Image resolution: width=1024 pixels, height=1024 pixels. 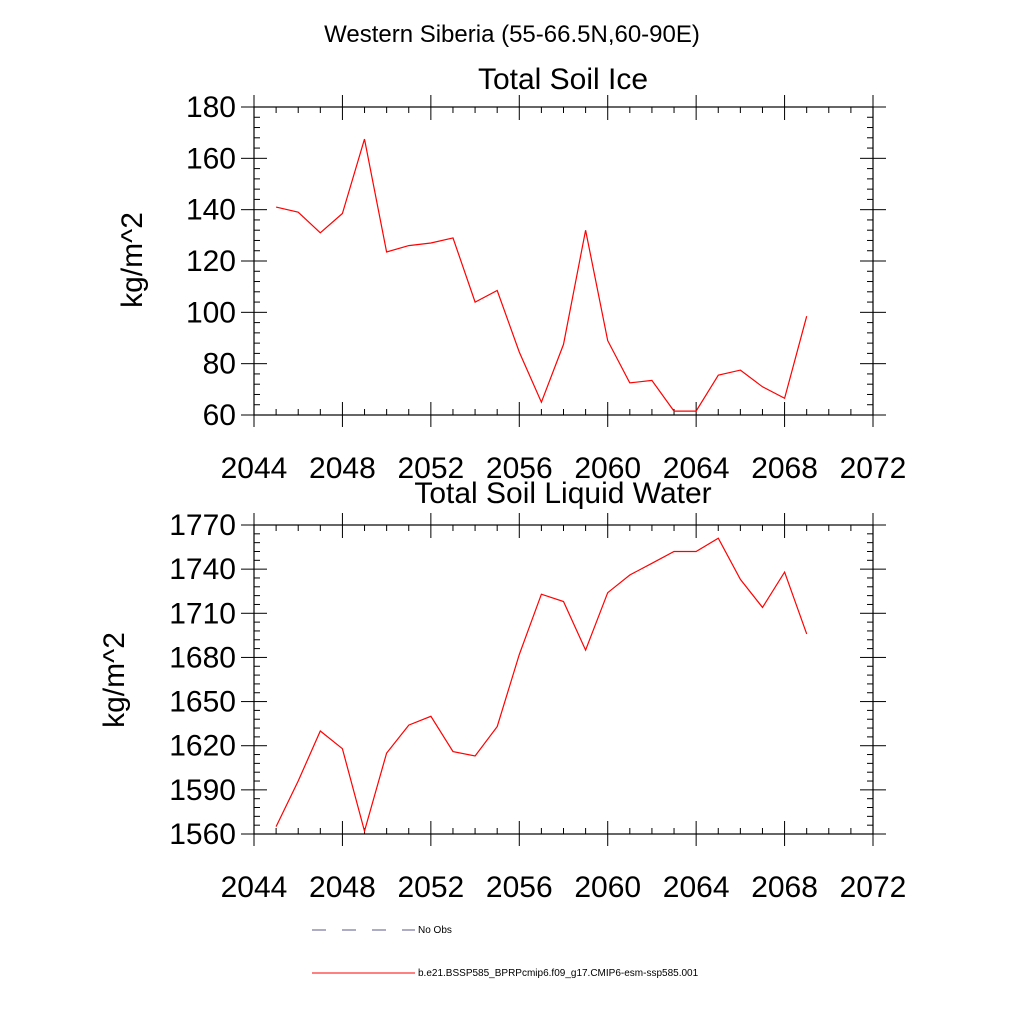 I want to click on y-tick-label: 1710, so click(x=202, y=613).